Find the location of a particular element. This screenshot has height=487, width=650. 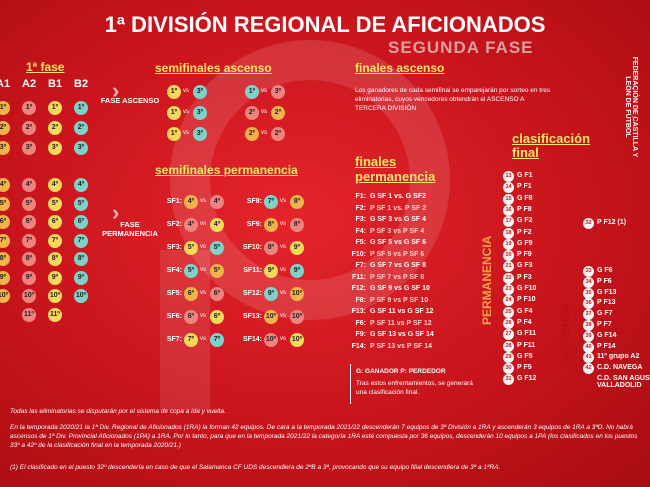

final-label: F13: is located at coordinates (358, 311).